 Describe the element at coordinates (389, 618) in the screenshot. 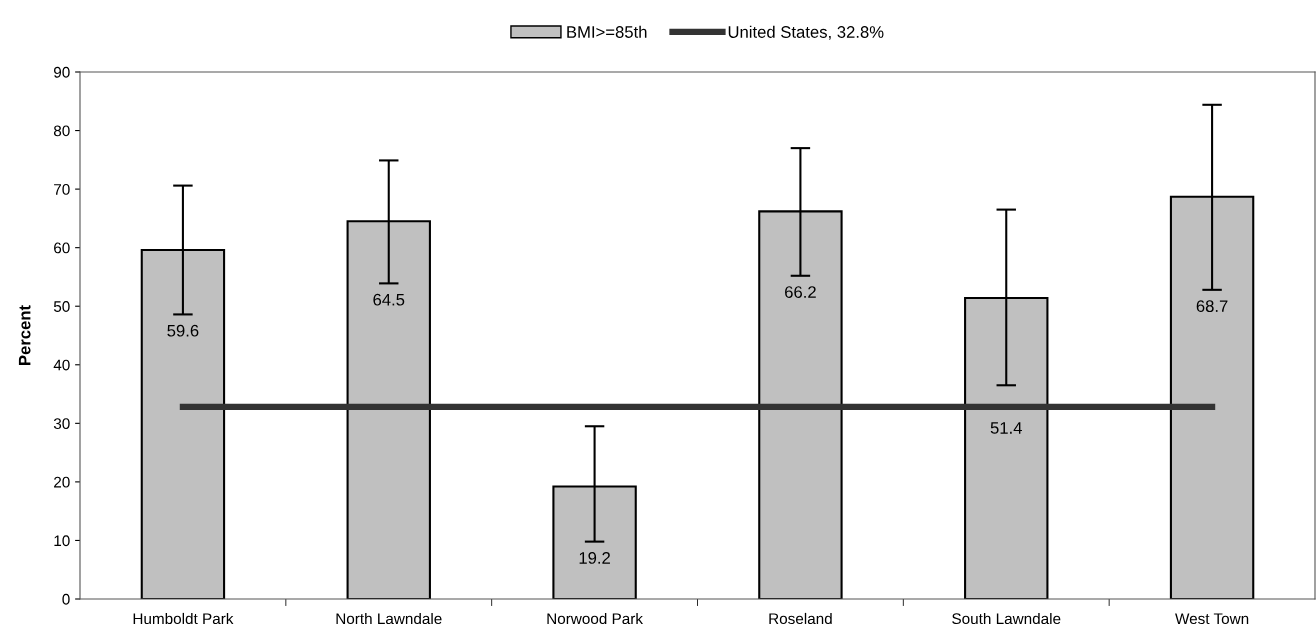

I see `x-tick-label: North Lawndale` at that location.